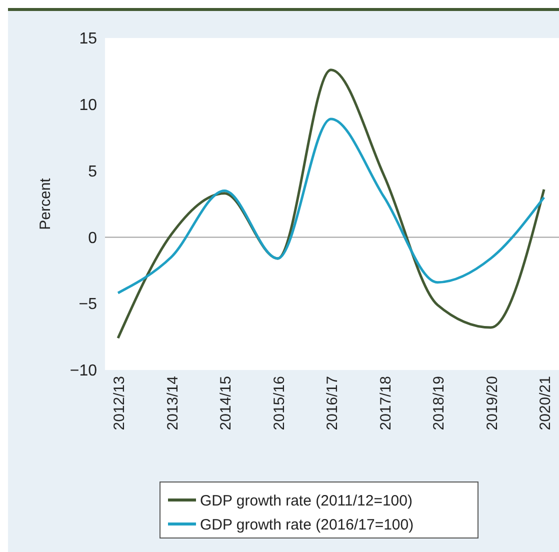  I want to click on y-tick-label: −5, so click(88, 305).